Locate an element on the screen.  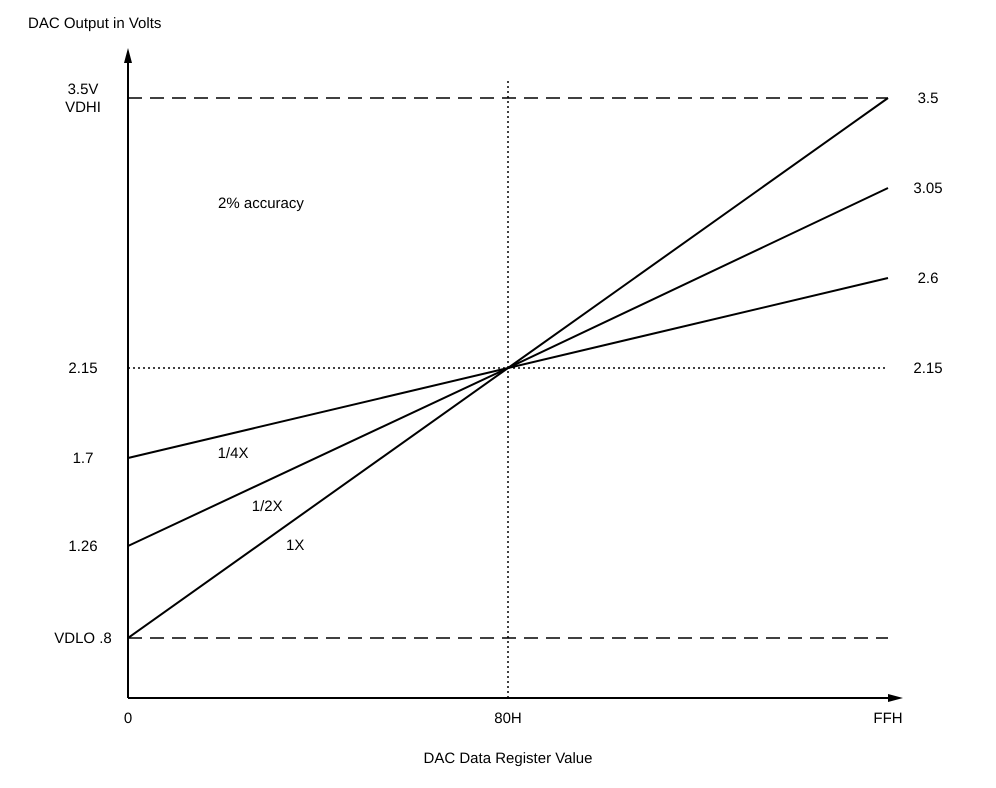
x-tick-label: FFH is located at coordinates (888, 718).